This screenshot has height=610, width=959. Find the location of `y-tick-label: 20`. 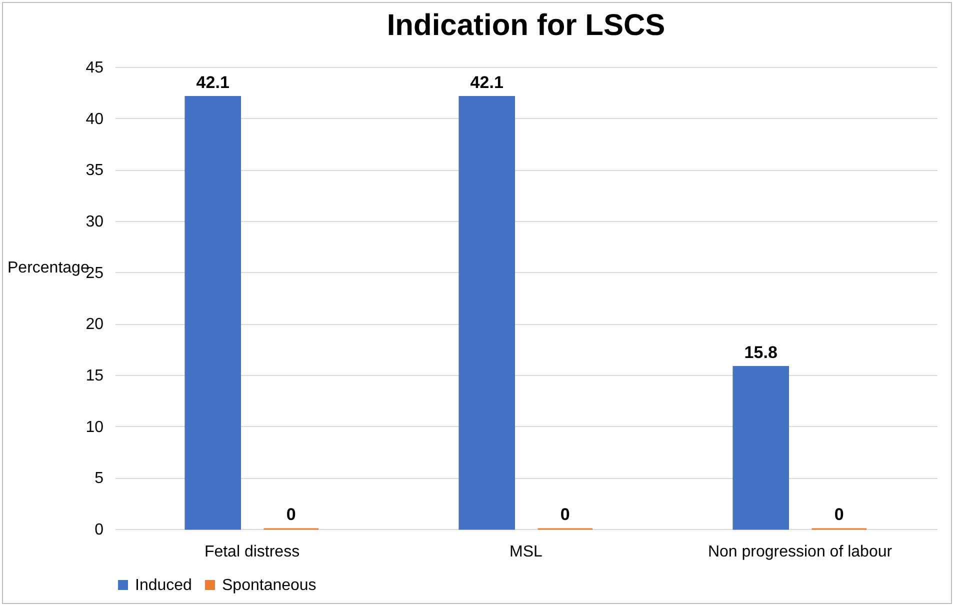

y-tick-label: 20 is located at coordinates (95, 325).